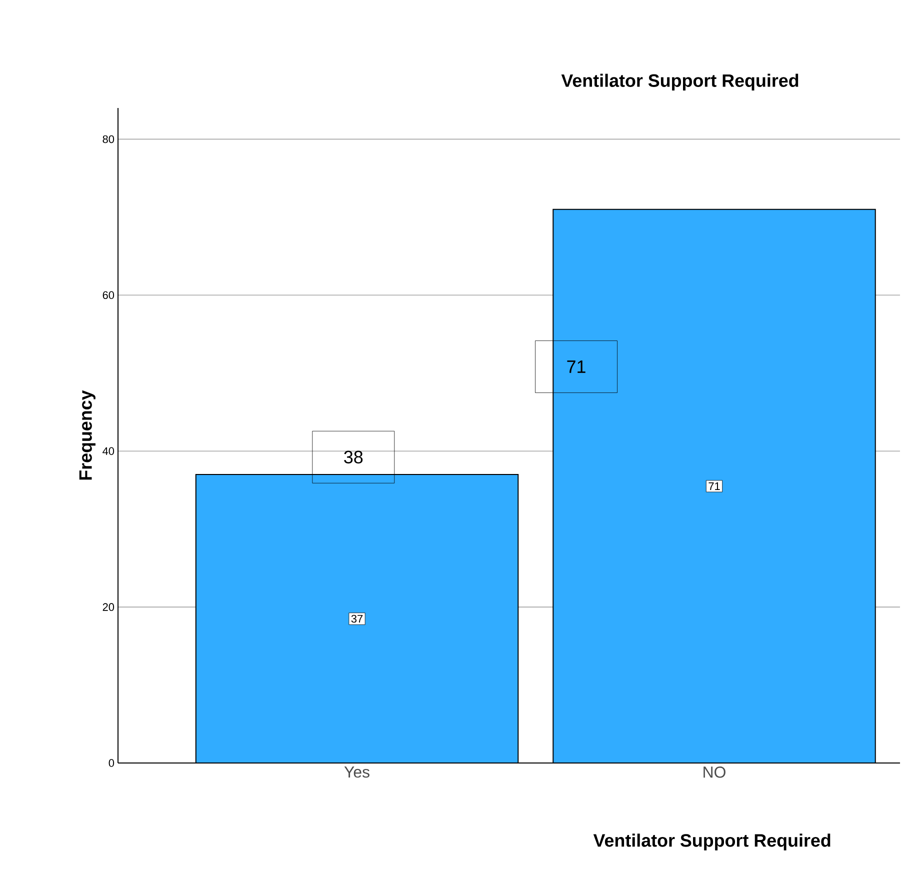 Image resolution: width=902 pixels, height=888 pixels. I want to click on data-label: 37, so click(357, 618).